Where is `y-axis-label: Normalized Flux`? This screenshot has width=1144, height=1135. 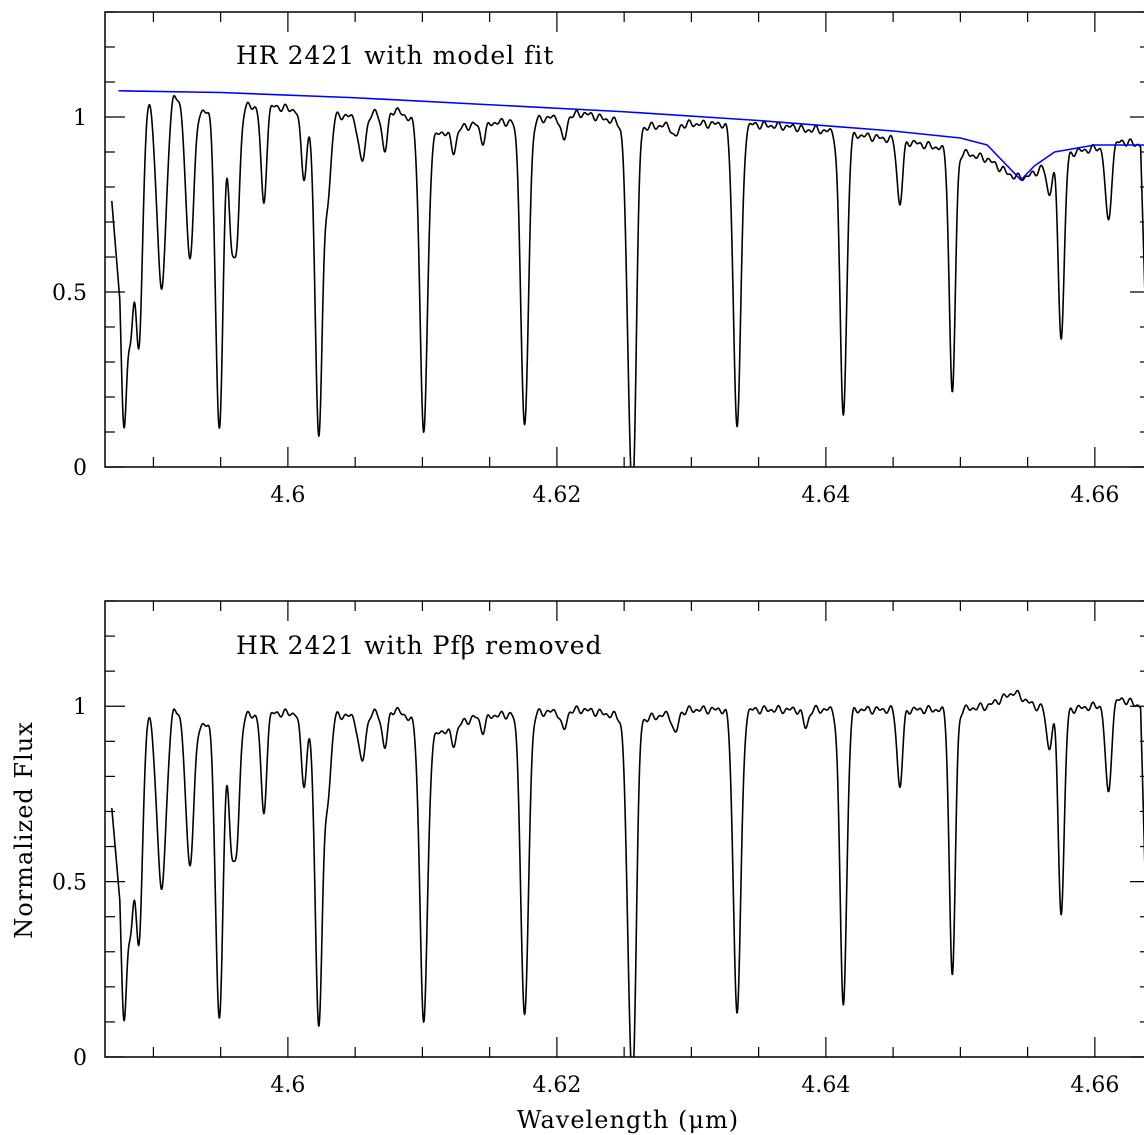
y-axis-label: Normalized Flux is located at coordinates (24, 830).